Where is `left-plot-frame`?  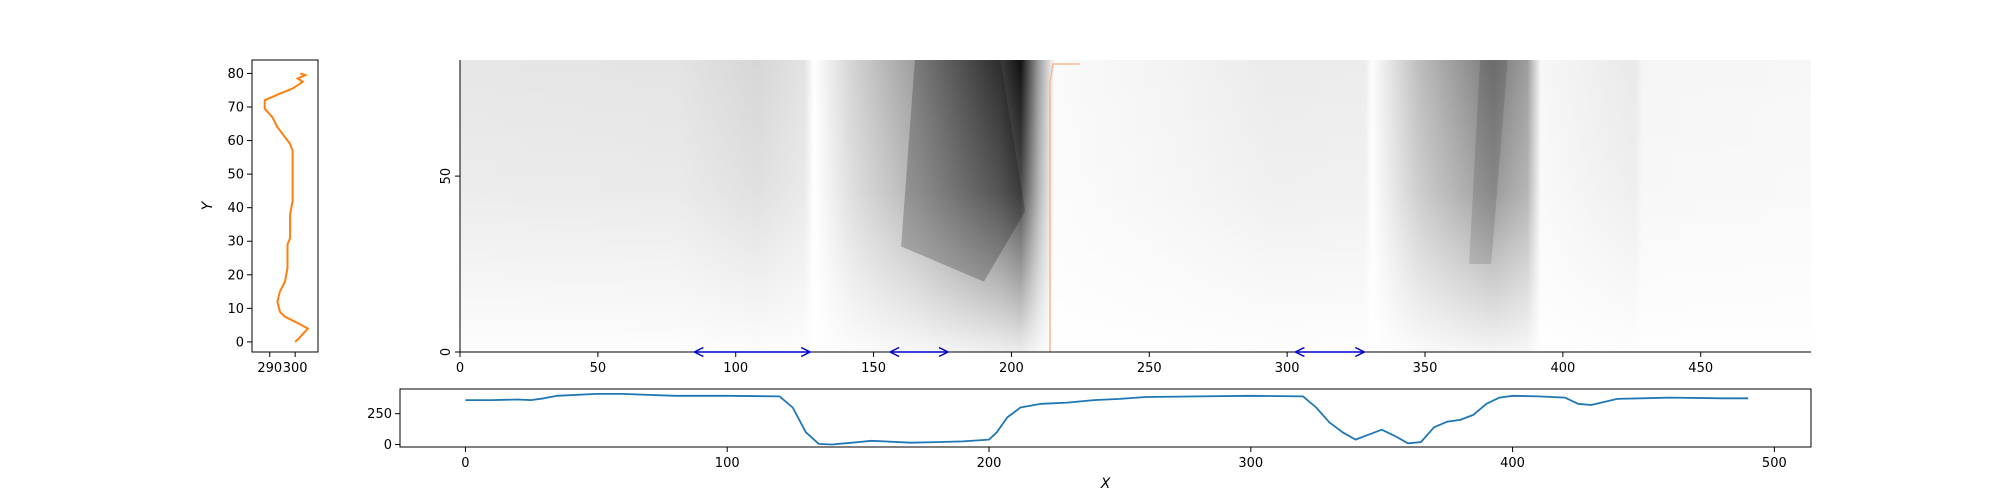 left-plot-frame is located at coordinates (285, 206).